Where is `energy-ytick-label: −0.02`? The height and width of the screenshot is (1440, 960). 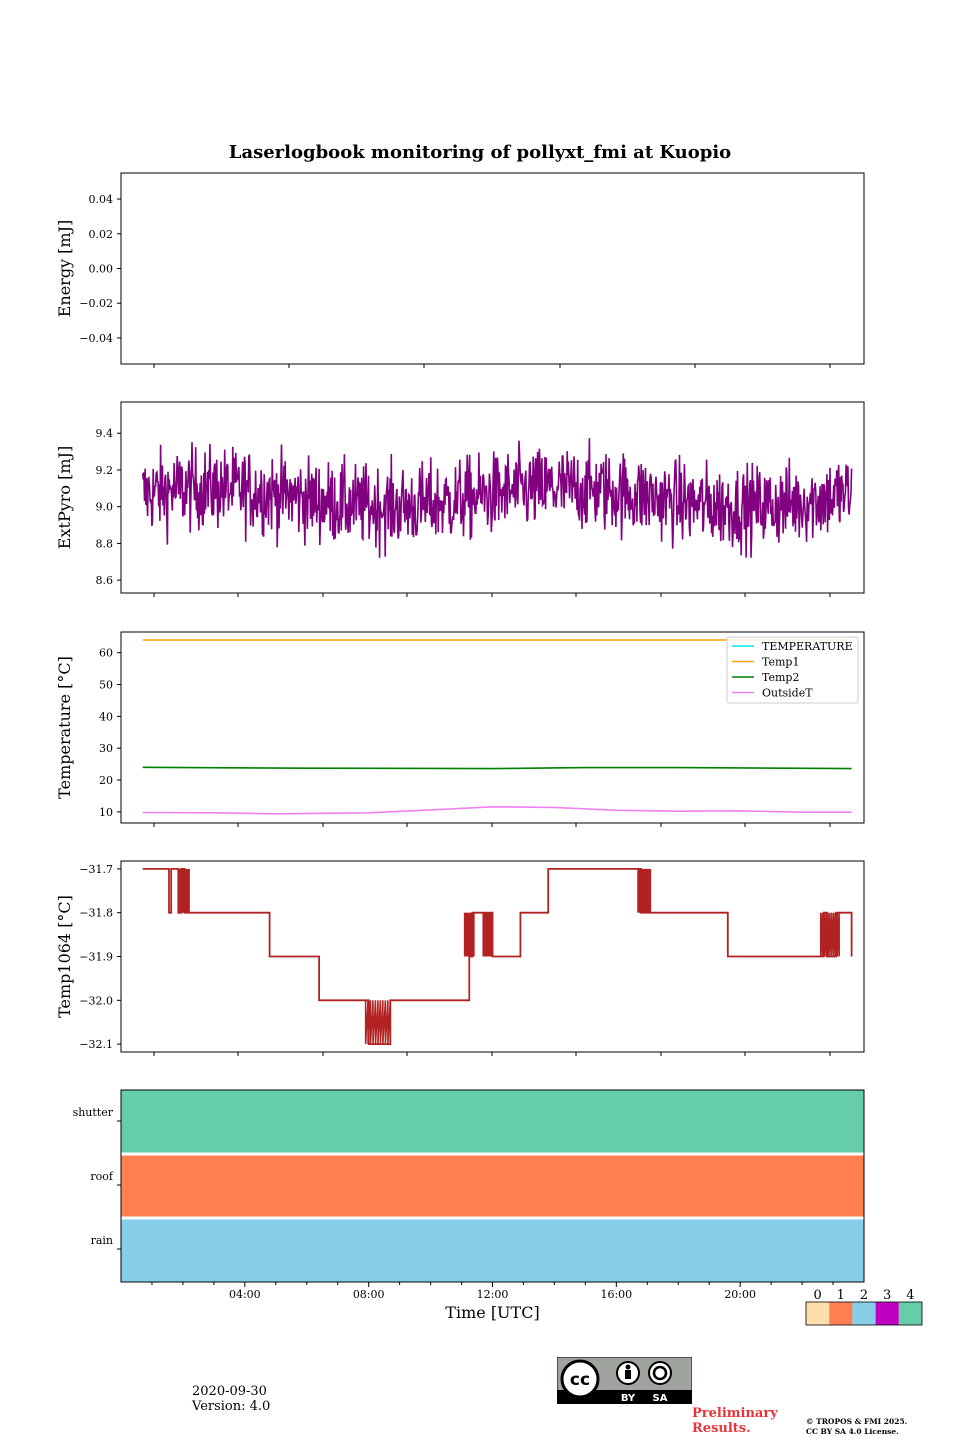 energy-ytick-label: −0.02 is located at coordinates (96, 303).